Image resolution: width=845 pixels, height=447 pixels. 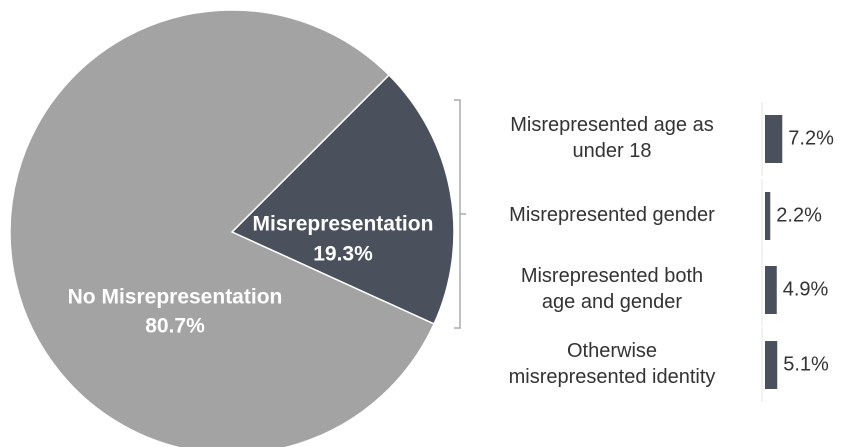 What do you see at coordinates (612, 289) in the screenshot?
I see `bar-category-label: Misrepresented both age and gender` at bounding box center [612, 289].